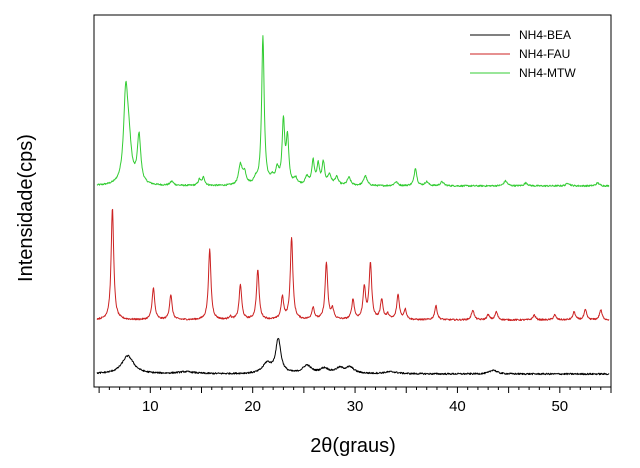 The width and height of the screenshot is (640, 468). I want to click on y-axis-title: Intensidade(cps), so click(26, 208).